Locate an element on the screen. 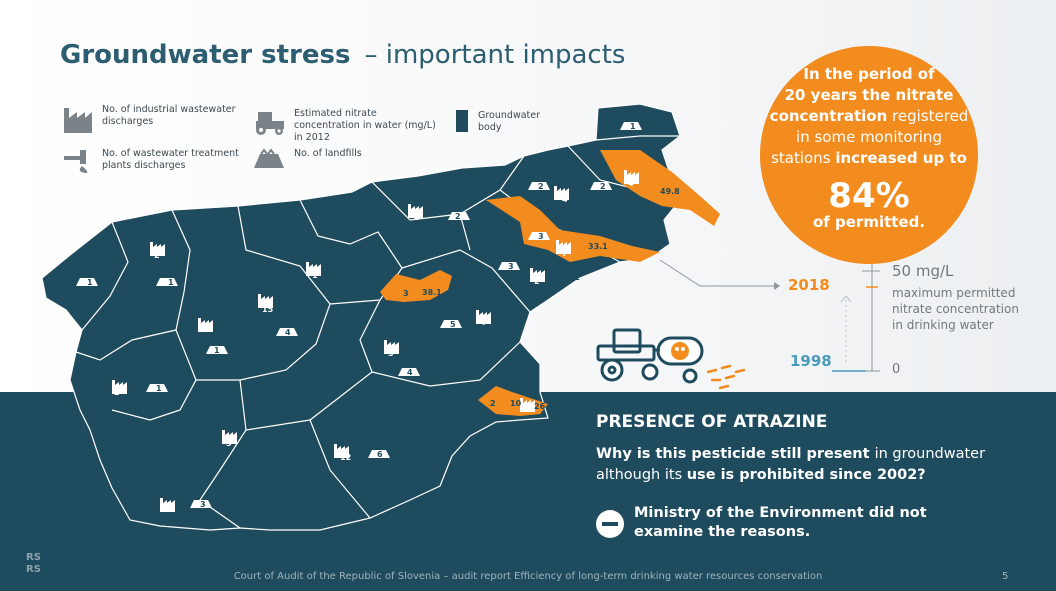  legend-industrial-label: No. of industrial wastewater discharges is located at coordinates (169, 115).